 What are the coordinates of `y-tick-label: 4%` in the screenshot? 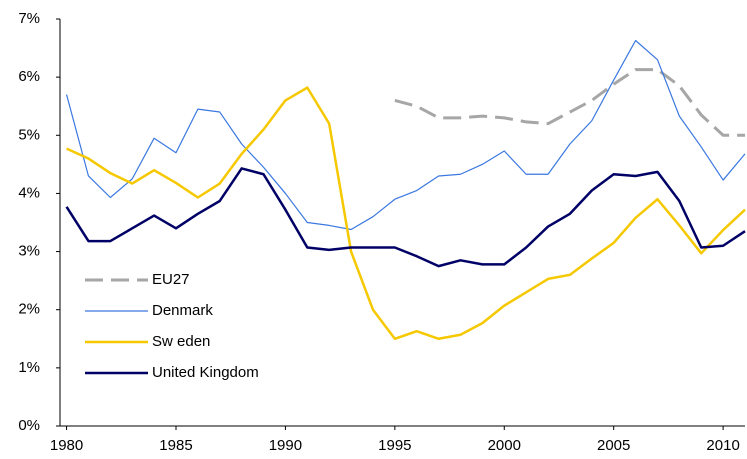 It's located at (29, 192).